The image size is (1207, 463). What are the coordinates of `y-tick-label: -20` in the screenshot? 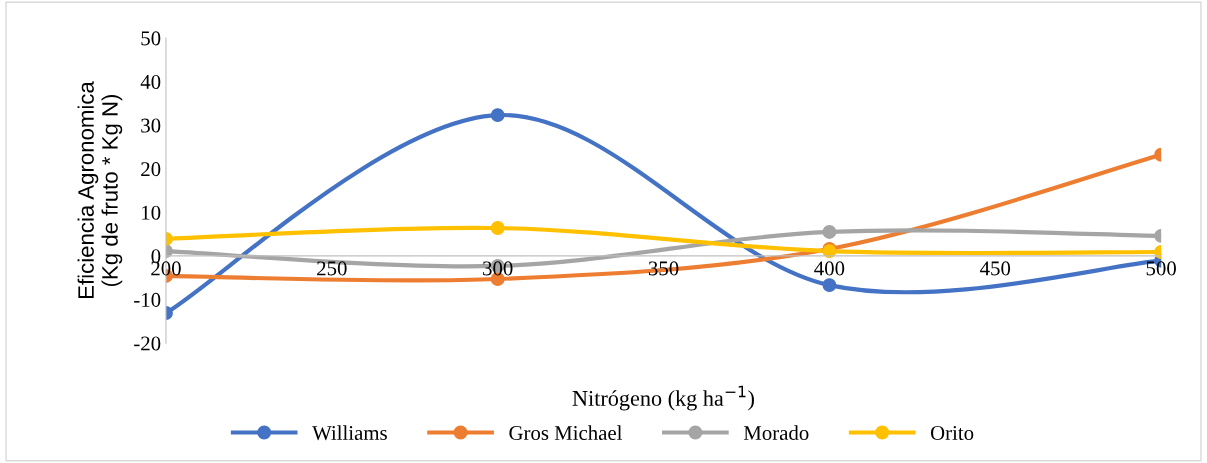 It's located at (147, 343).